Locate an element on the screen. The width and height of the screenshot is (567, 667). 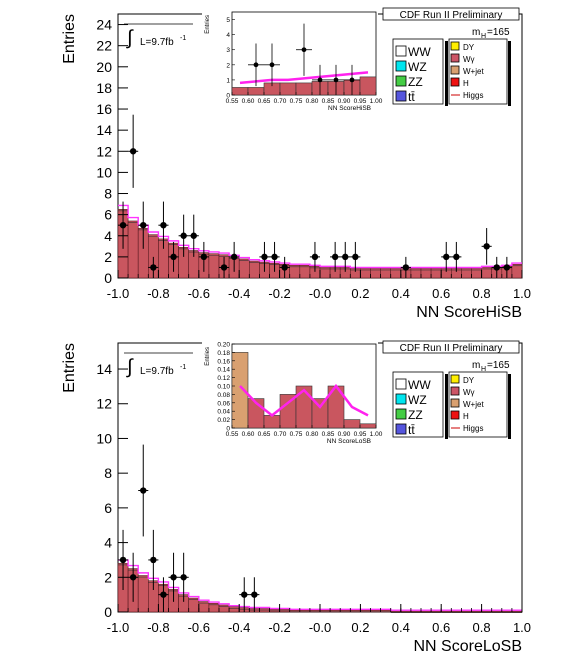
x-tick-label: -0.2 is located at coordinates (279, 293).